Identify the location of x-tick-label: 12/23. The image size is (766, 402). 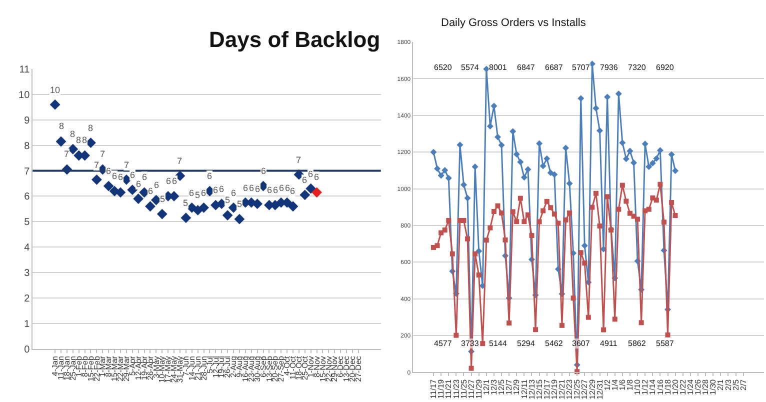
(569, 389).